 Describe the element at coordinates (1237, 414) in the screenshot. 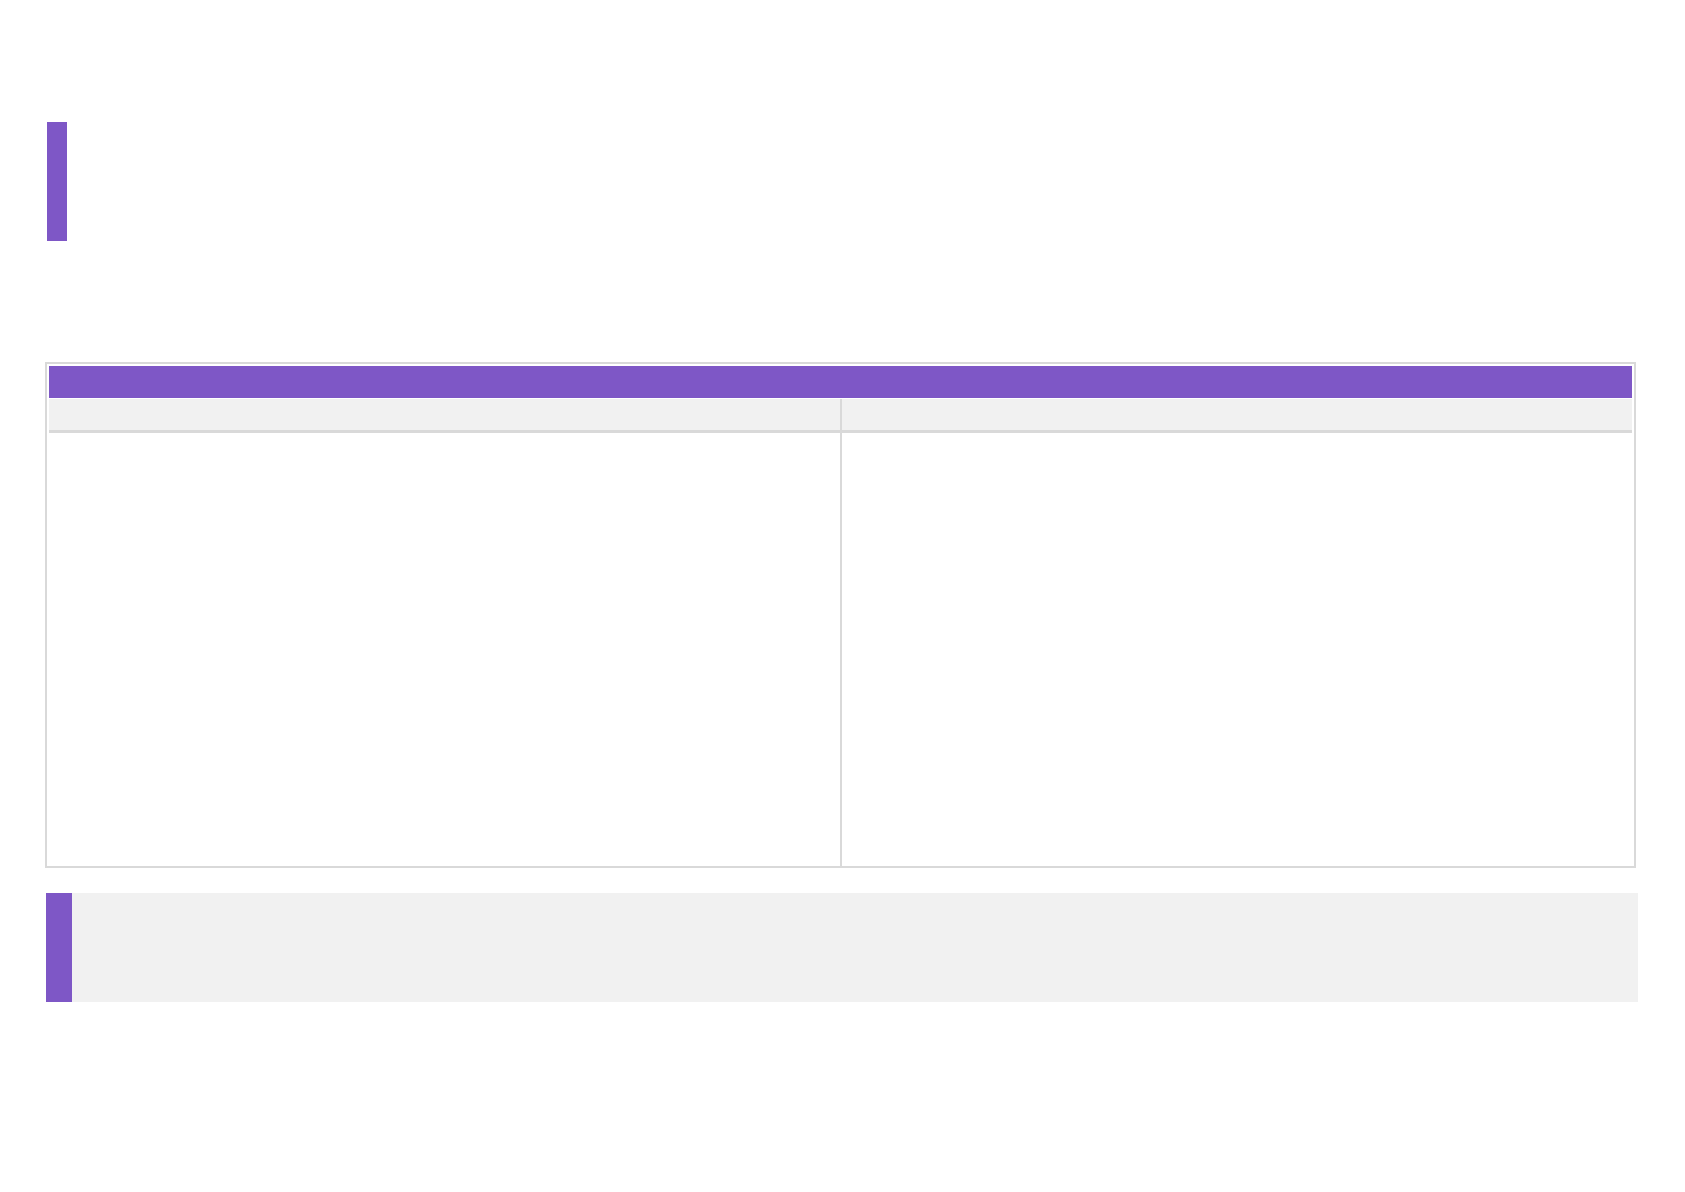

I see `column-header-right` at that location.